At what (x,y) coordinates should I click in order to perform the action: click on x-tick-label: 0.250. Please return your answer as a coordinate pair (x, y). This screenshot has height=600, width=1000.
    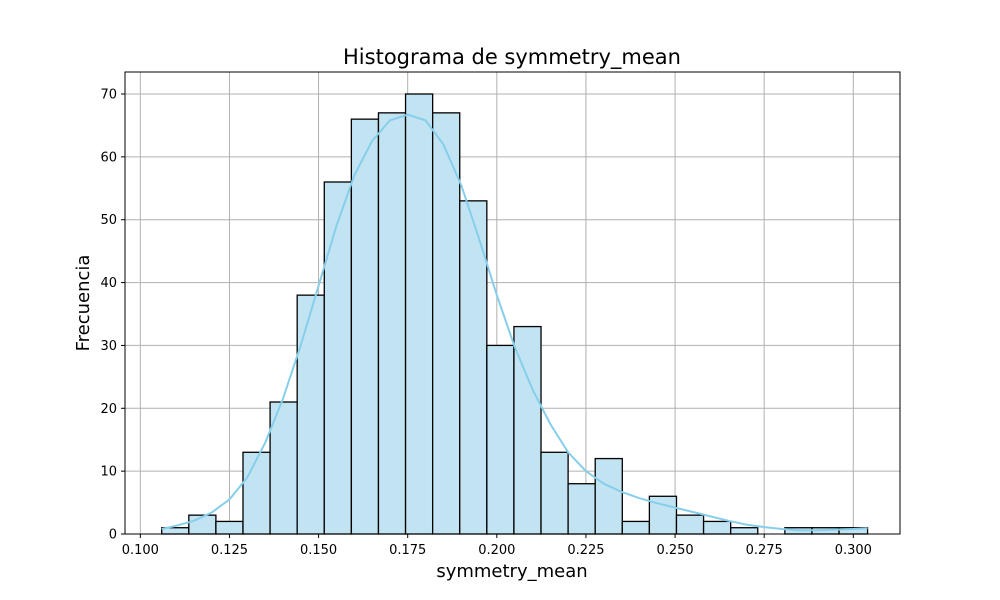
    Looking at the image, I should click on (674, 550).